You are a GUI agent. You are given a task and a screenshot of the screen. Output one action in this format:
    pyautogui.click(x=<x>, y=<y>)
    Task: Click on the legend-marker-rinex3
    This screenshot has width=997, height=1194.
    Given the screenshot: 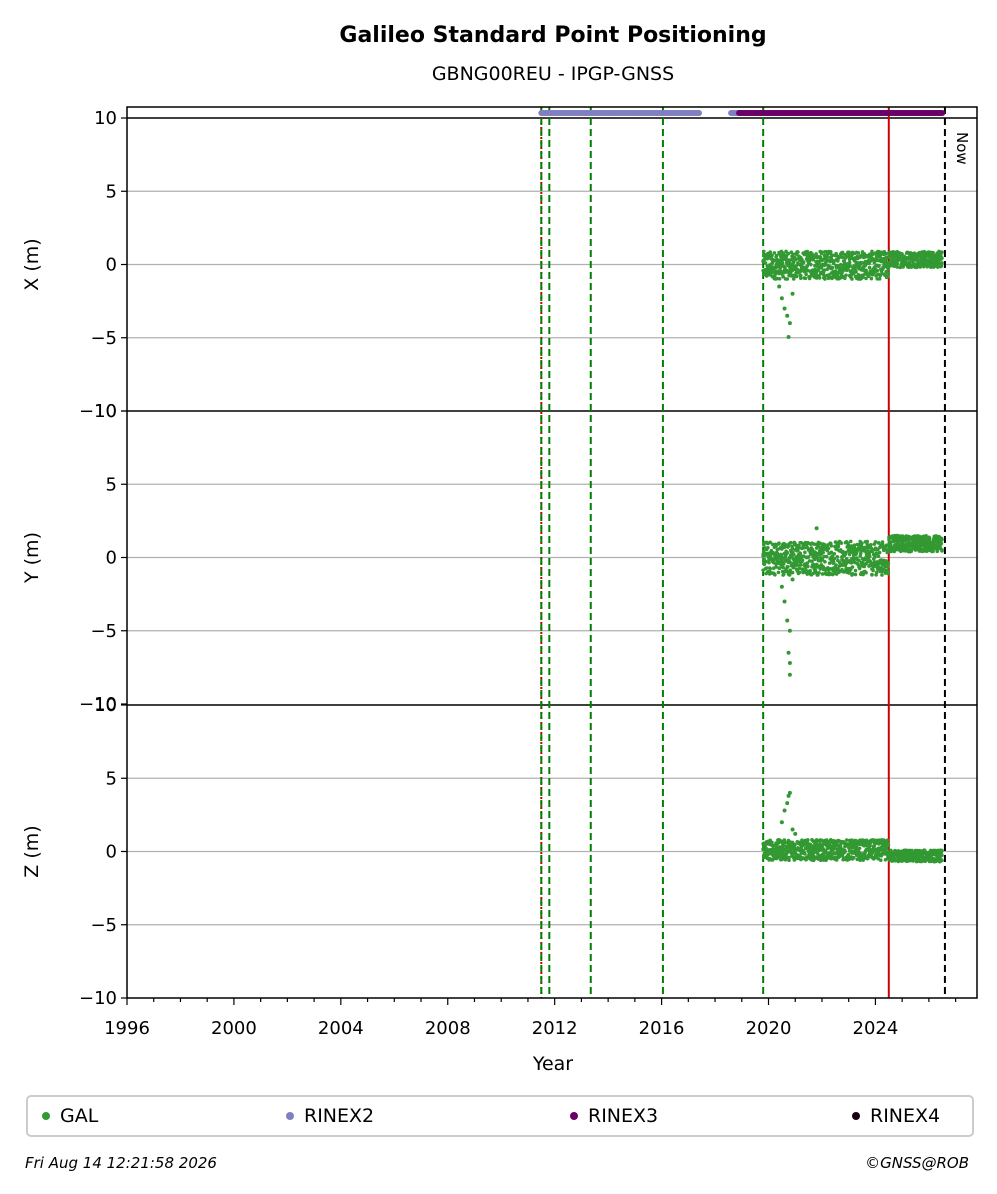 What is the action you would take?
    pyautogui.click(x=574, y=1116)
    